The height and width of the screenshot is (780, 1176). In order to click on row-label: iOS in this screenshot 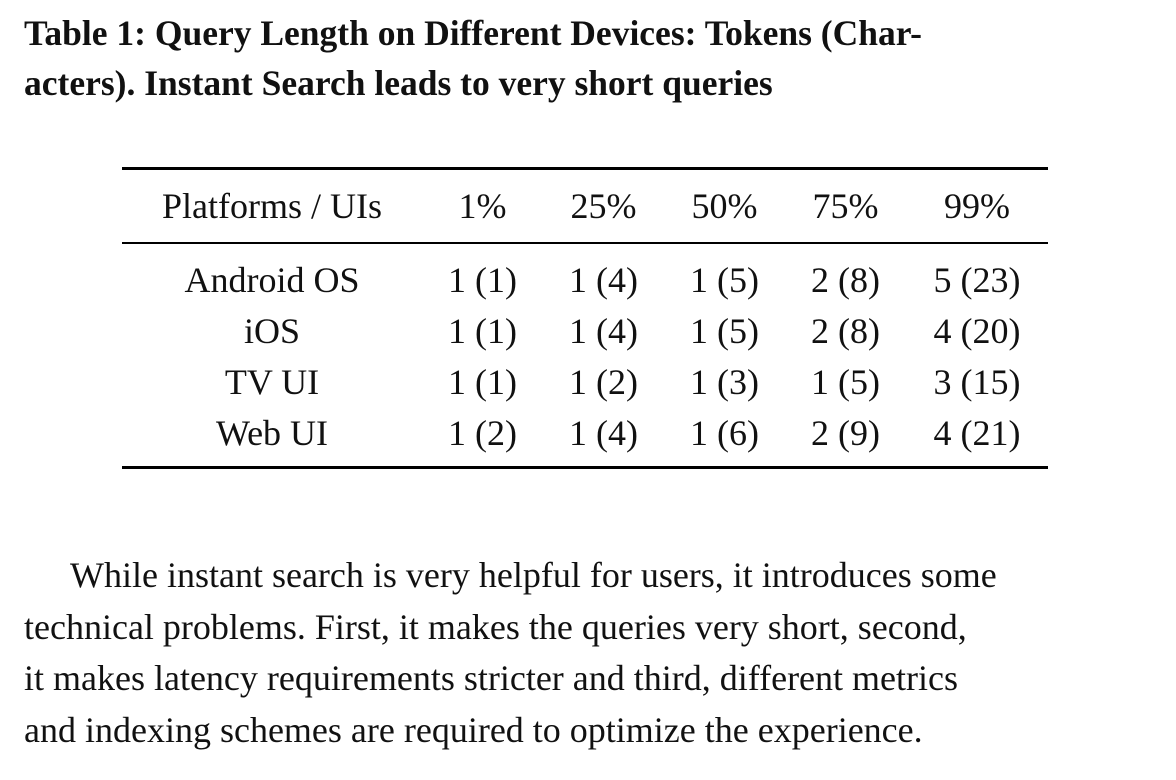, I will do `click(272, 330)`.